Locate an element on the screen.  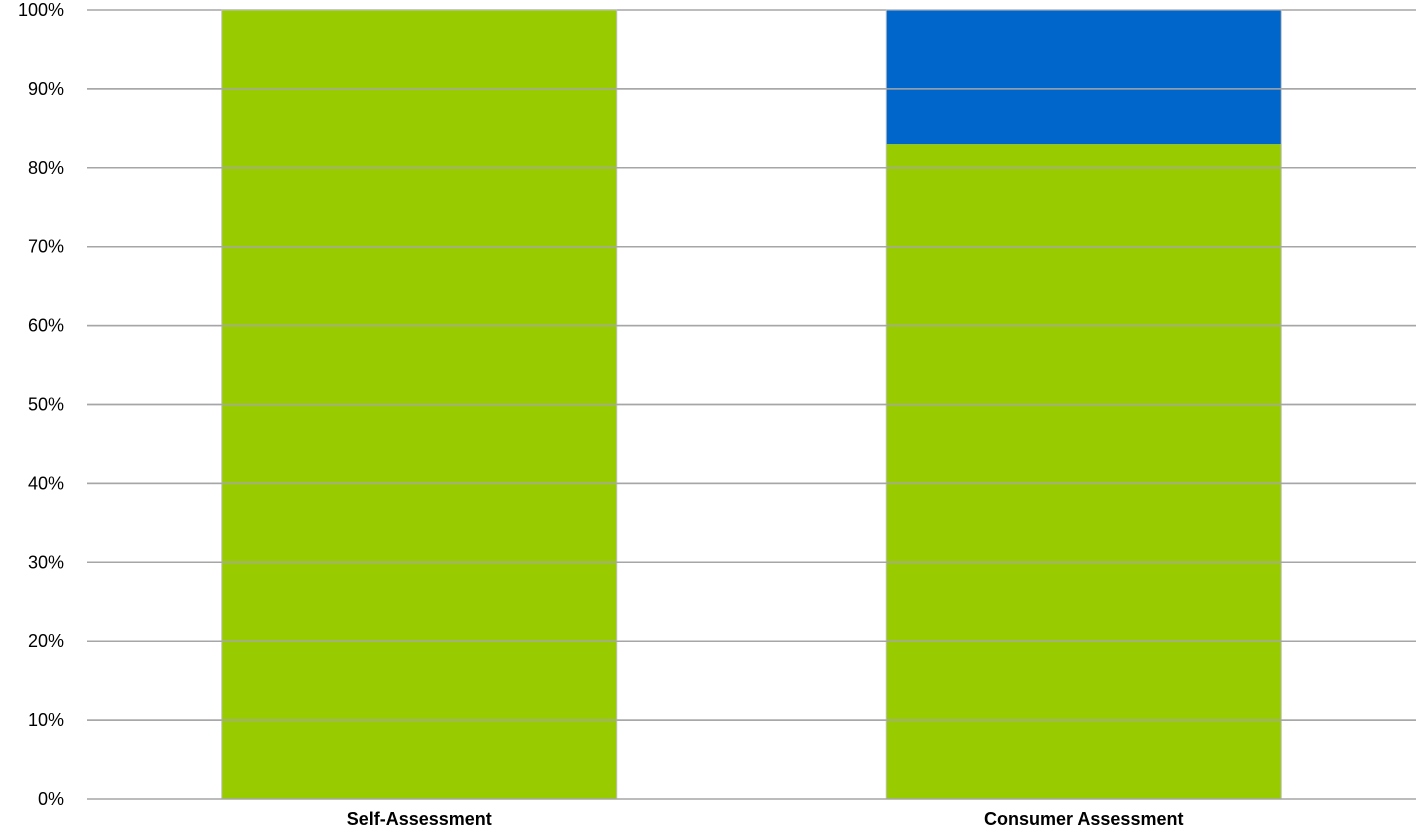
y-tick-label: 0% is located at coordinates (51, 799).